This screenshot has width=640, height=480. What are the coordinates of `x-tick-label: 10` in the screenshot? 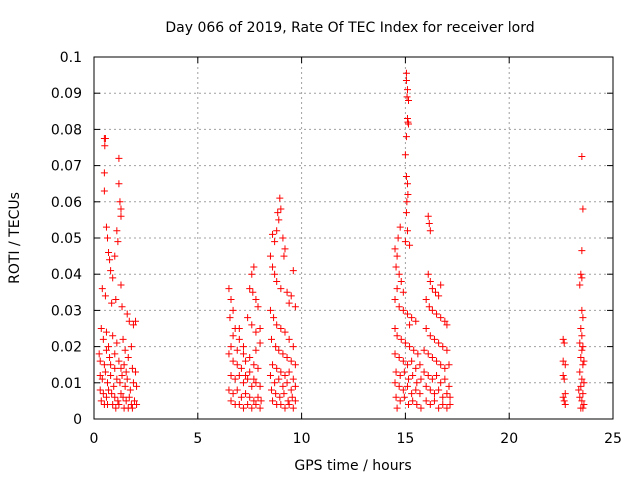 It's located at (302, 439).